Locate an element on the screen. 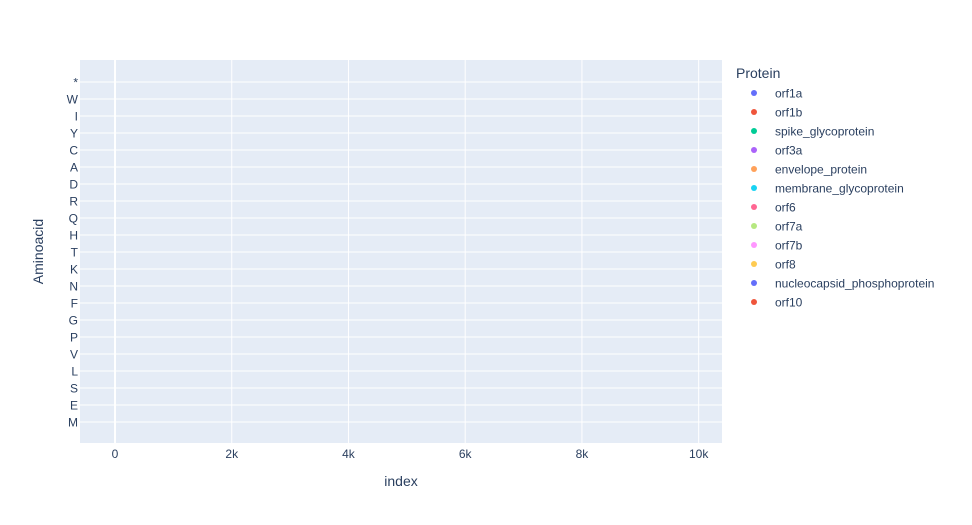 The height and width of the screenshot is (525, 972). legend-label: envelope_protein is located at coordinates (821, 170).